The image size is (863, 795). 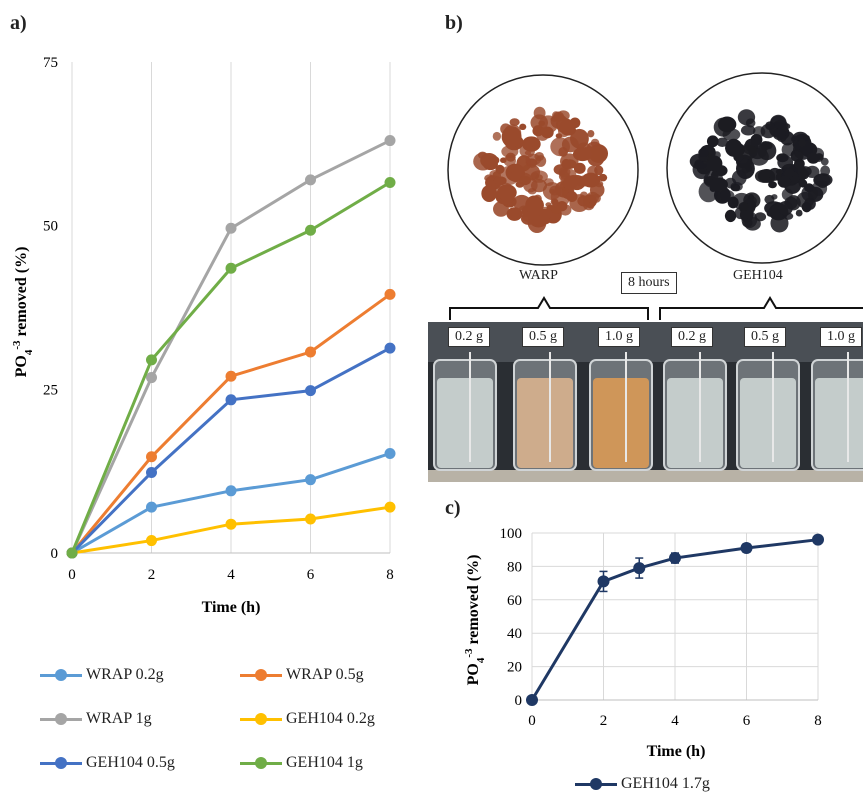 What do you see at coordinates (125, 674) in the screenshot?
I see `legend-label: WRAP 0.2g` at bounding box center [125, 674].